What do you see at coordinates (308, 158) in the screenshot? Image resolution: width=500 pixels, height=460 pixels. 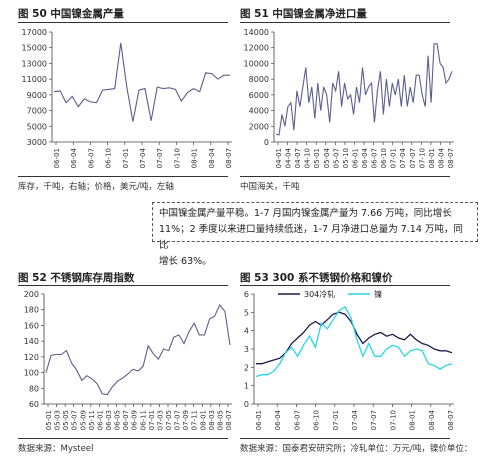 I see `x-tick-label: 04-10` at bounding box center [308, 158].